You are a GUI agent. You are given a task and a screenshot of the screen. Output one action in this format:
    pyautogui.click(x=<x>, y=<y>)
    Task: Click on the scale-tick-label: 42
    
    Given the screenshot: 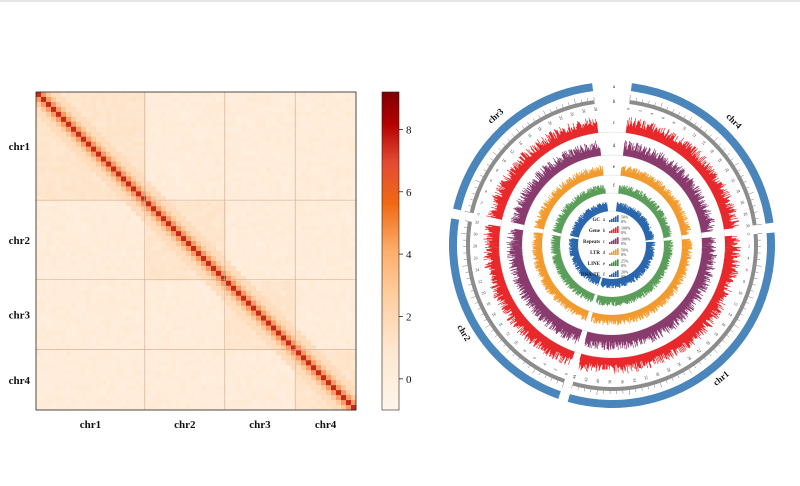 What is the action you would take?
    pyautogui.click(x=586, y=379)
    